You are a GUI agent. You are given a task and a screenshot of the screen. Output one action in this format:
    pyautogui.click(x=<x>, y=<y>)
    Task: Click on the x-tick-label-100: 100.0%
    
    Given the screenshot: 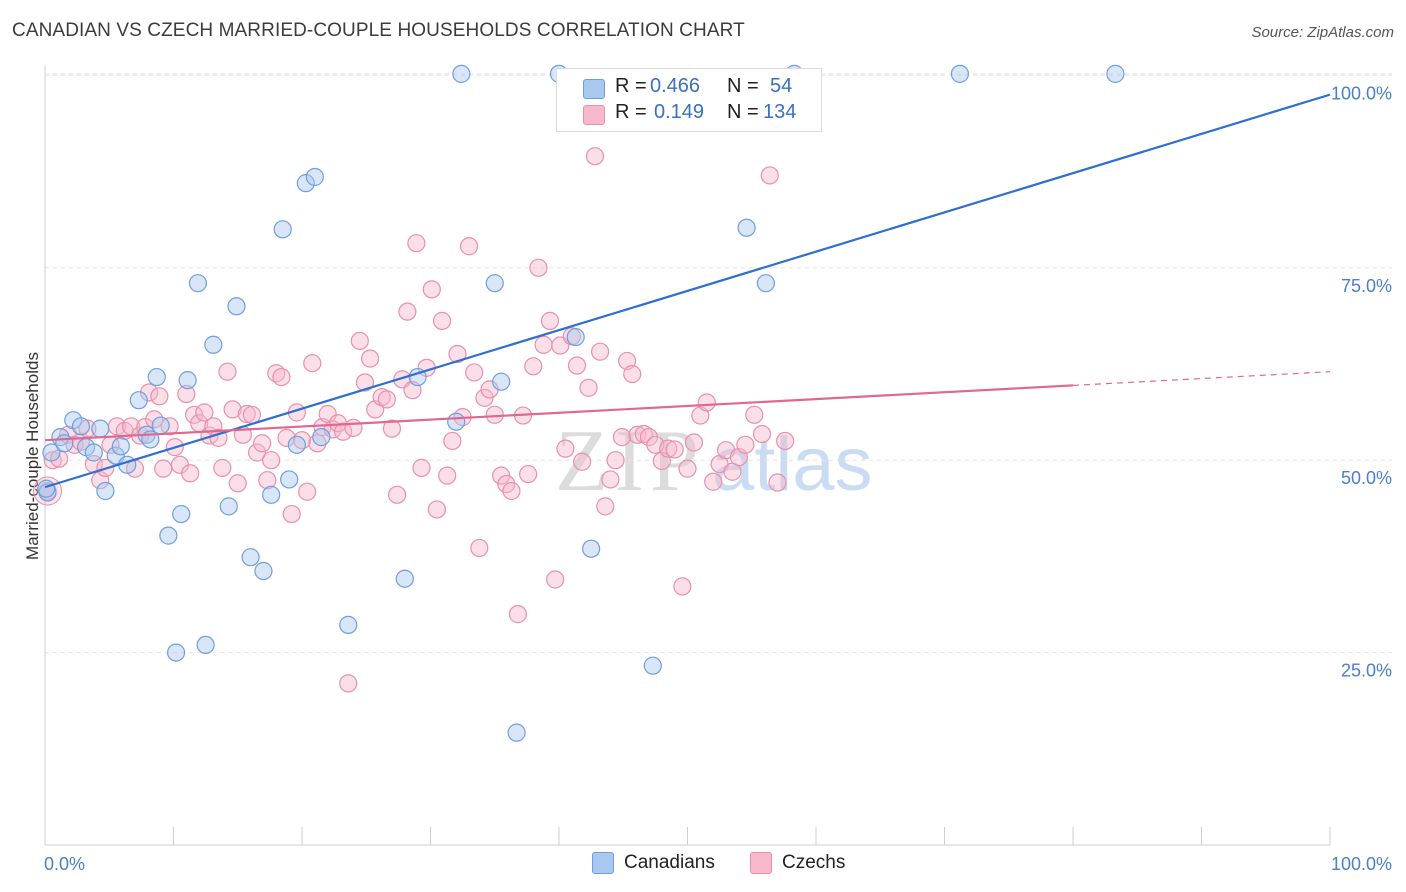 What is the action you would take?
    pyautogui.click(x=1361, y=864)
    